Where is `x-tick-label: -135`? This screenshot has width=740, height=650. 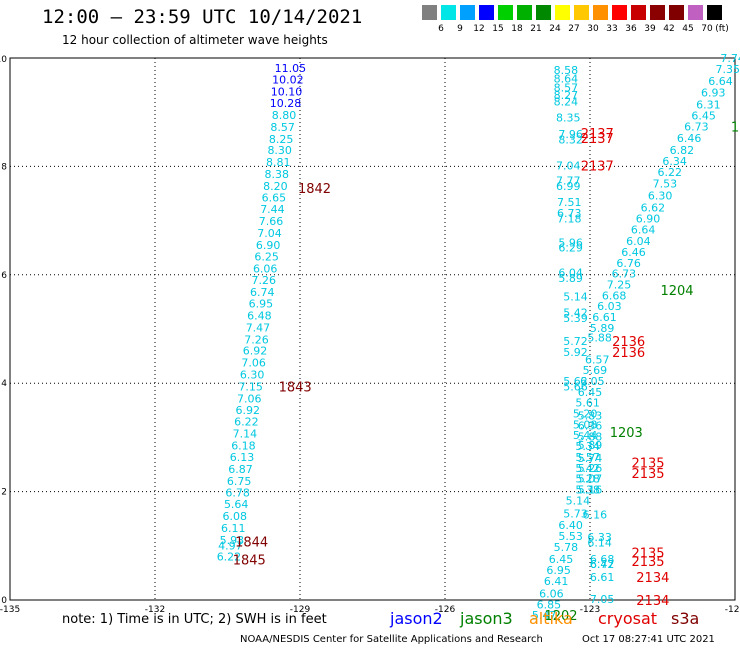
x-tick-label: -135 is located at coordinates (10, 610).